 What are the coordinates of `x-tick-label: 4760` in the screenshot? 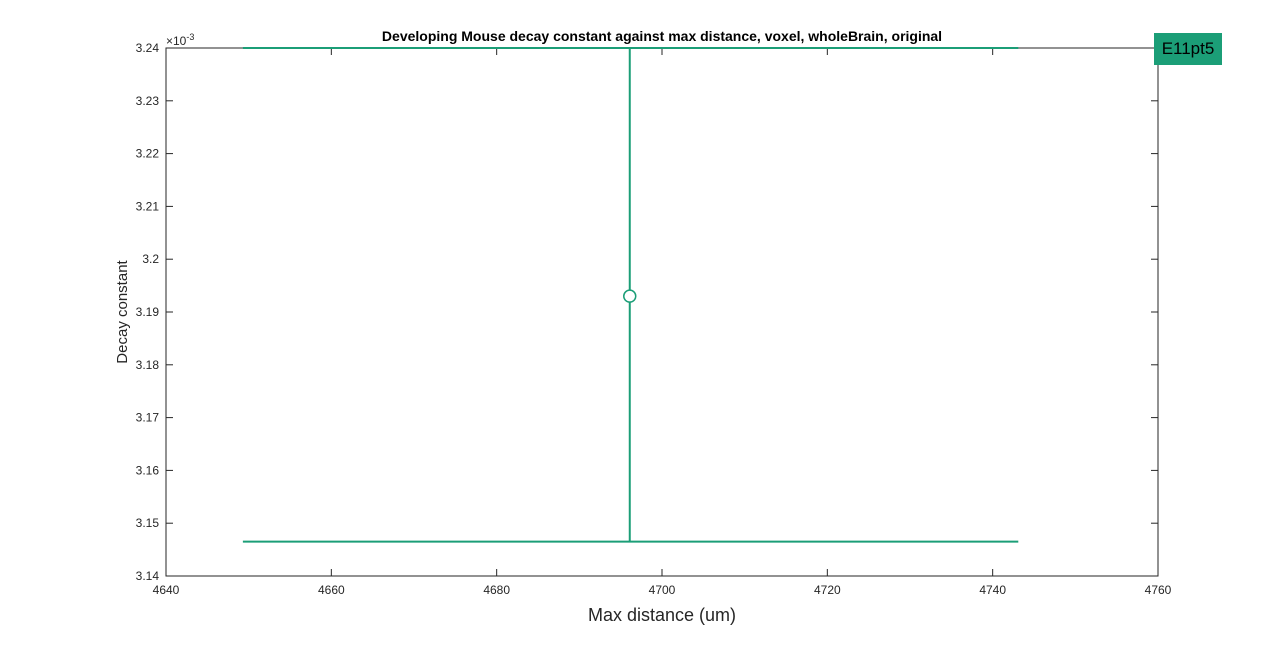 It's located at (1158, 590).